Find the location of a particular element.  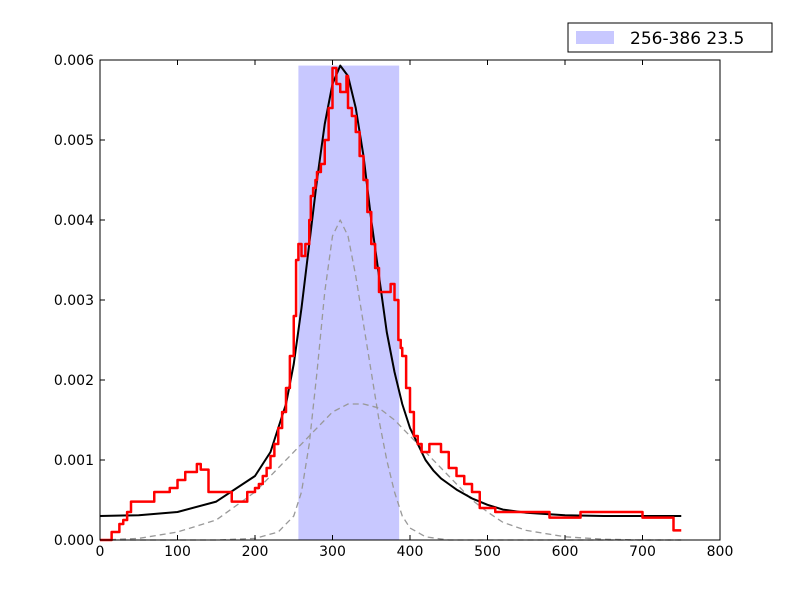

x-tick-label: 600 is located at coordinates (565, 552).